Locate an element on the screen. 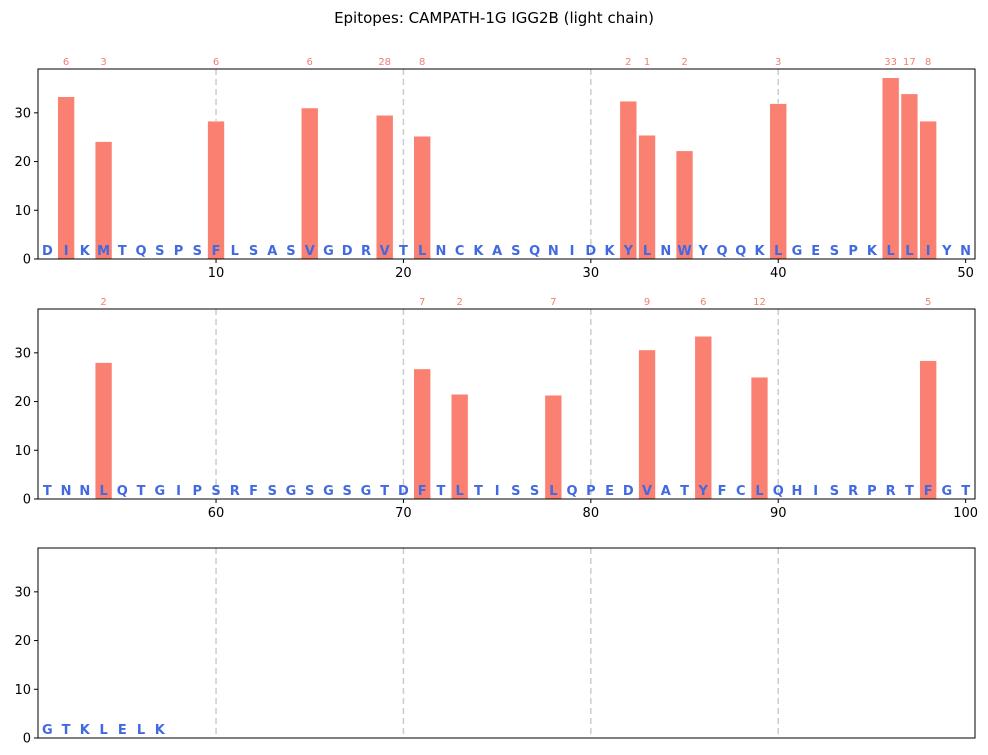 This screenshot has width=988, height=755. residue-letter: R is located at coordinates (891, 491).